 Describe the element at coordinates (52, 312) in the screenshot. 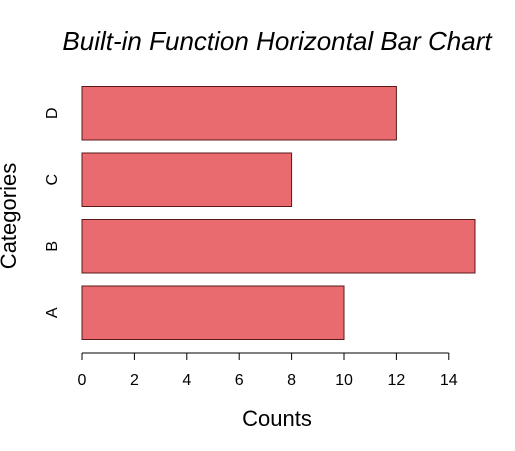

I see `y-tick-label-a: A` at that location.